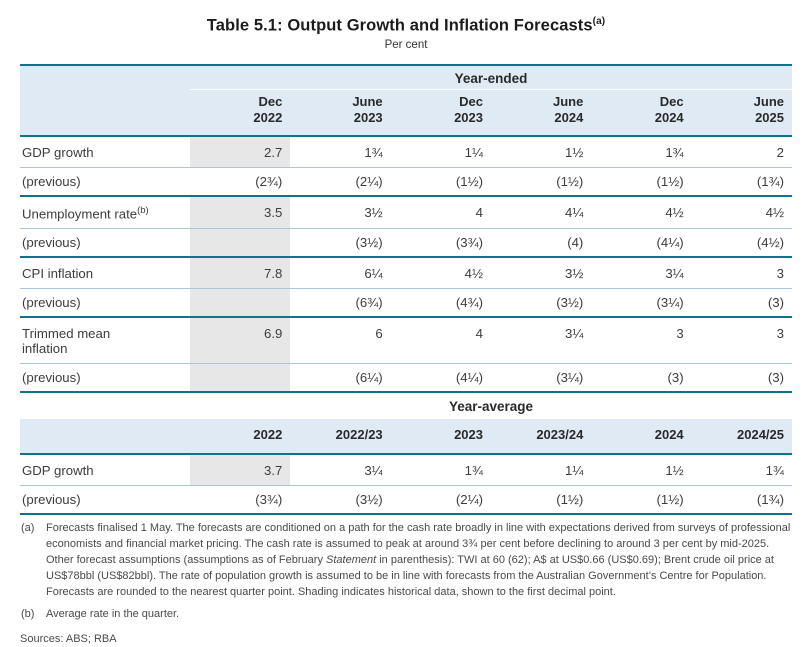 This screenshot has width=812, height=647. I want to click on column-header: Dec 2024, so click(669, 109).